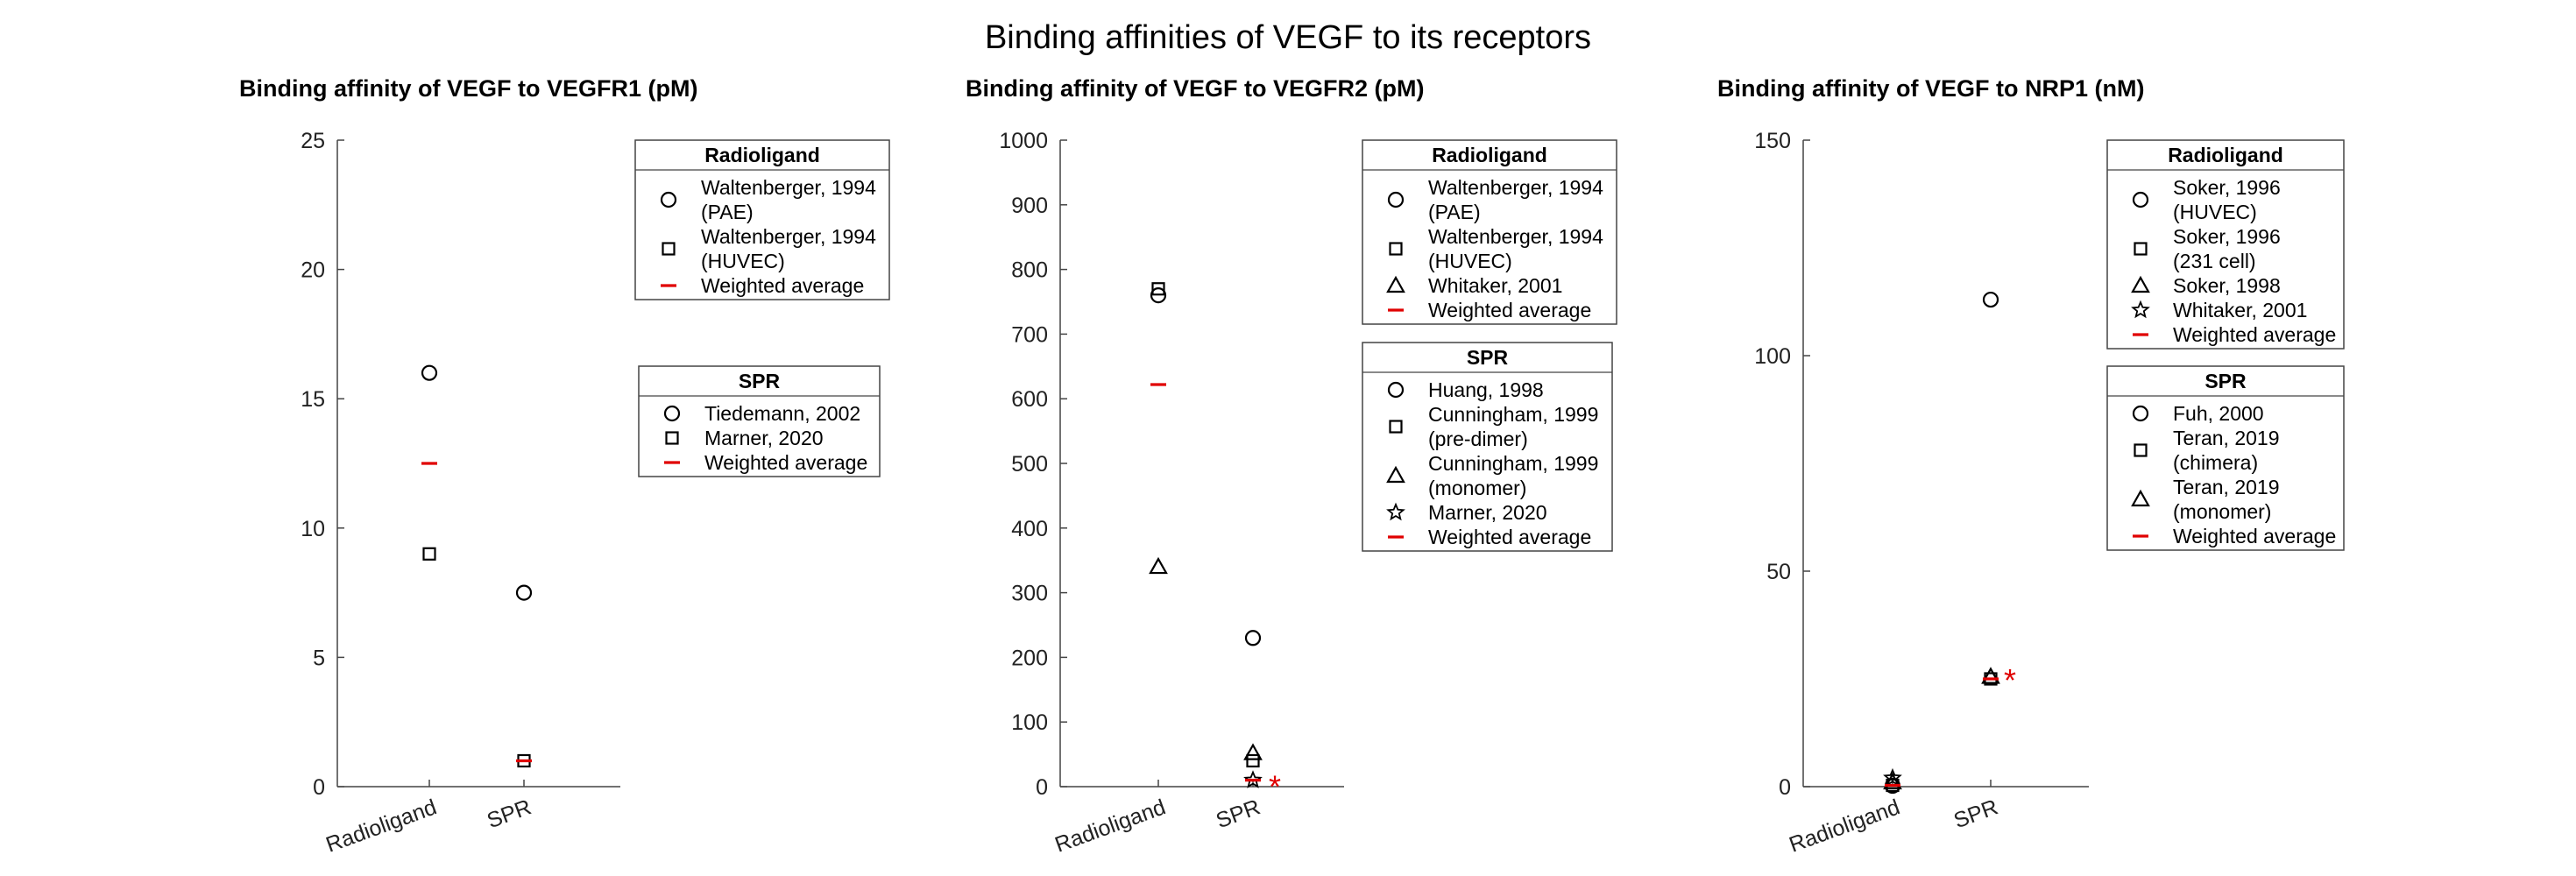 The height and width of the screenshot is (876, 2576). I want to click on y-tick-label: 150, so click(1772, 141).